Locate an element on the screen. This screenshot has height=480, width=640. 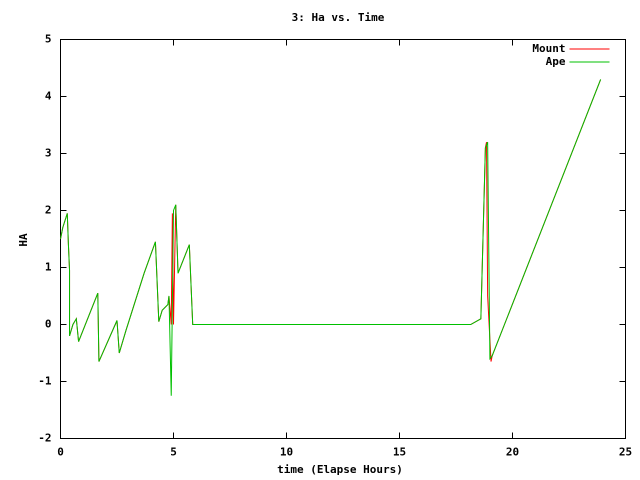
chart-title: 3: Ha vs. Time is located at coordinates (338, 17).